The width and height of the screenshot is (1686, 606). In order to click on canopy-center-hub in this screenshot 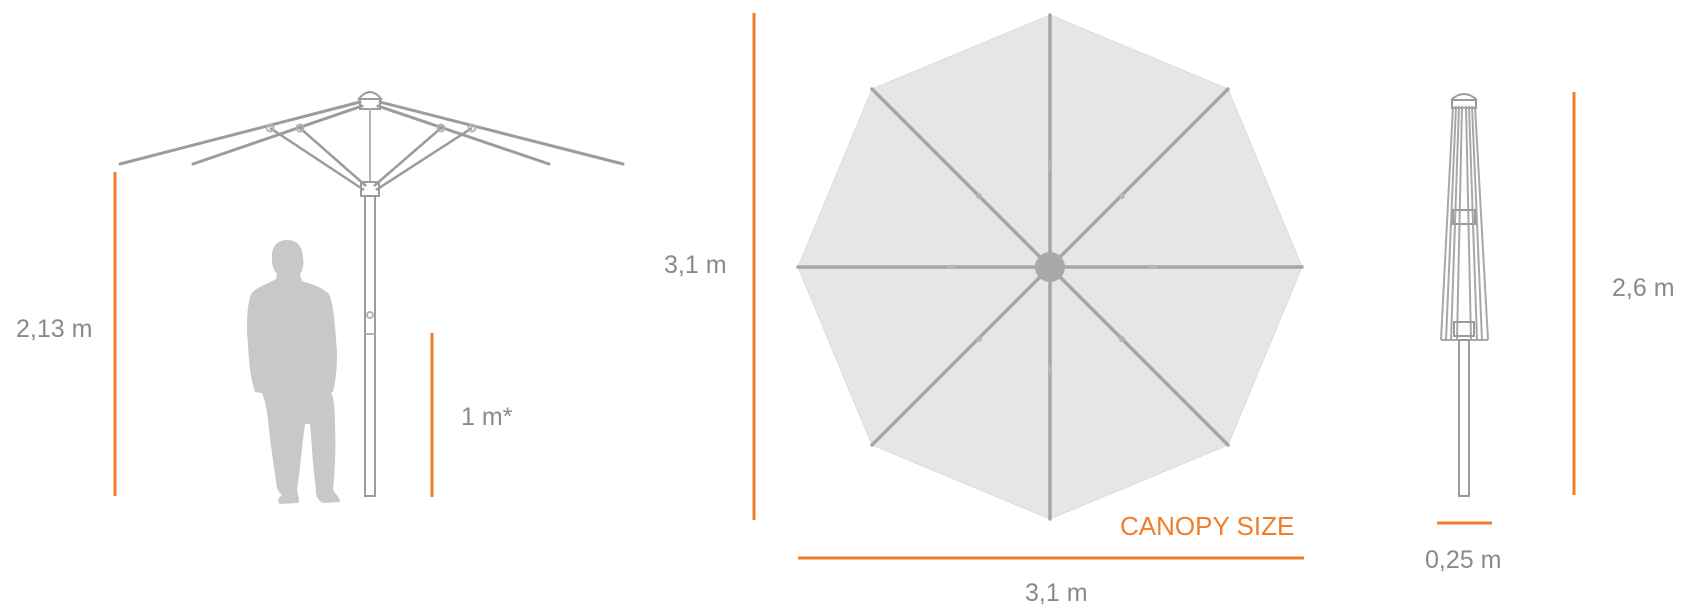, I will do `click(1050, 267)`.